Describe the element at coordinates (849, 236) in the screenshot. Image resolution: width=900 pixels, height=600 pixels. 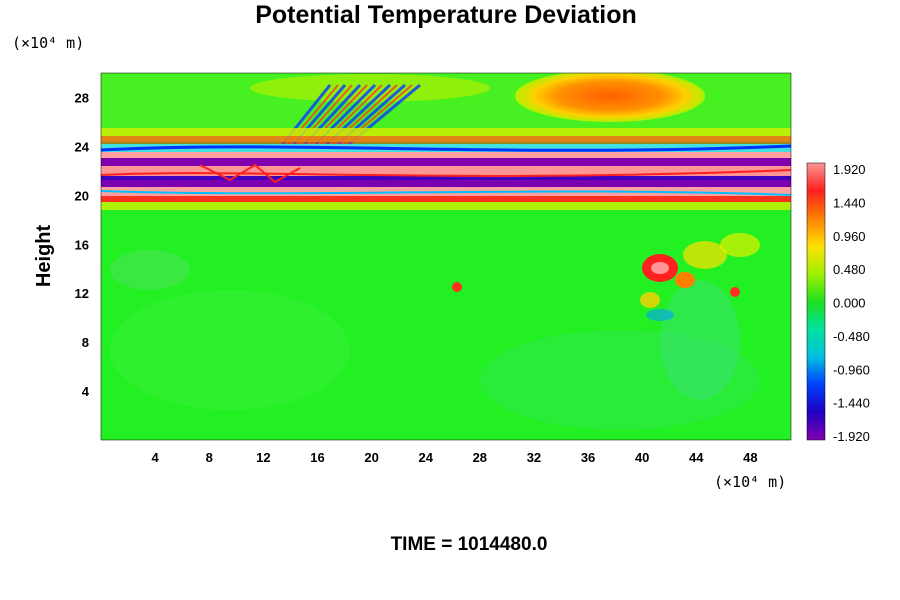
I see `colorbar-tick-label: 0.960` at that location.